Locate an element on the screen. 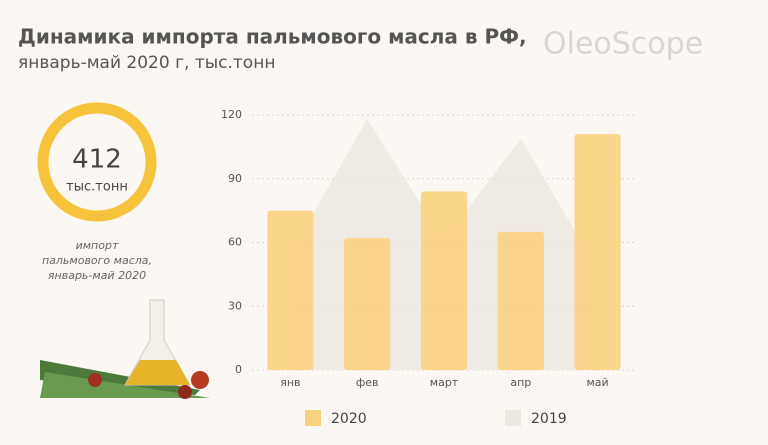 The width and height of the screenshot is (768, 445). y-tick-label: 90 is located at coordinates (235, 178).